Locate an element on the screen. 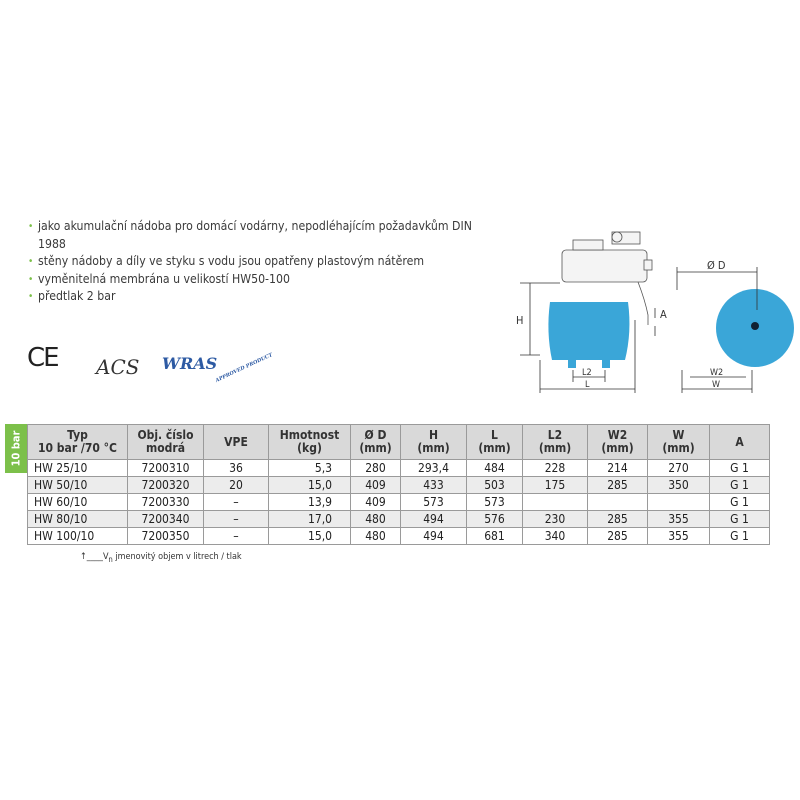  footnote-v: V is located at coordinates (105, 557).